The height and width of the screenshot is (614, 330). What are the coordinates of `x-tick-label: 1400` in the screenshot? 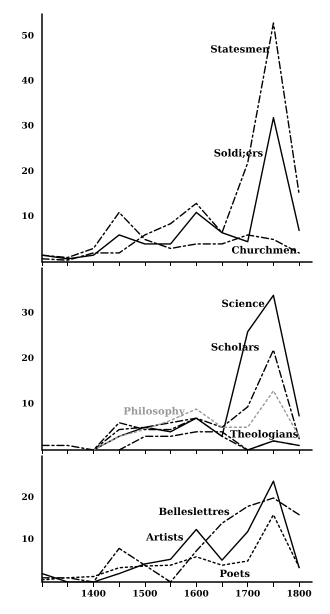 It's located at (93, 595).